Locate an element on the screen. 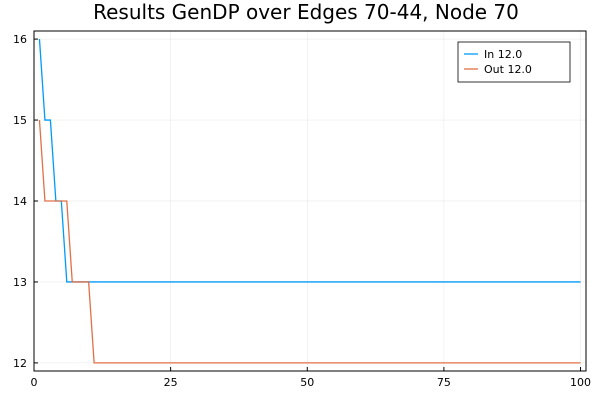 This screenshot has height=400, width=600. legend-label: In 12.0 is located at coordinates (503, 54).